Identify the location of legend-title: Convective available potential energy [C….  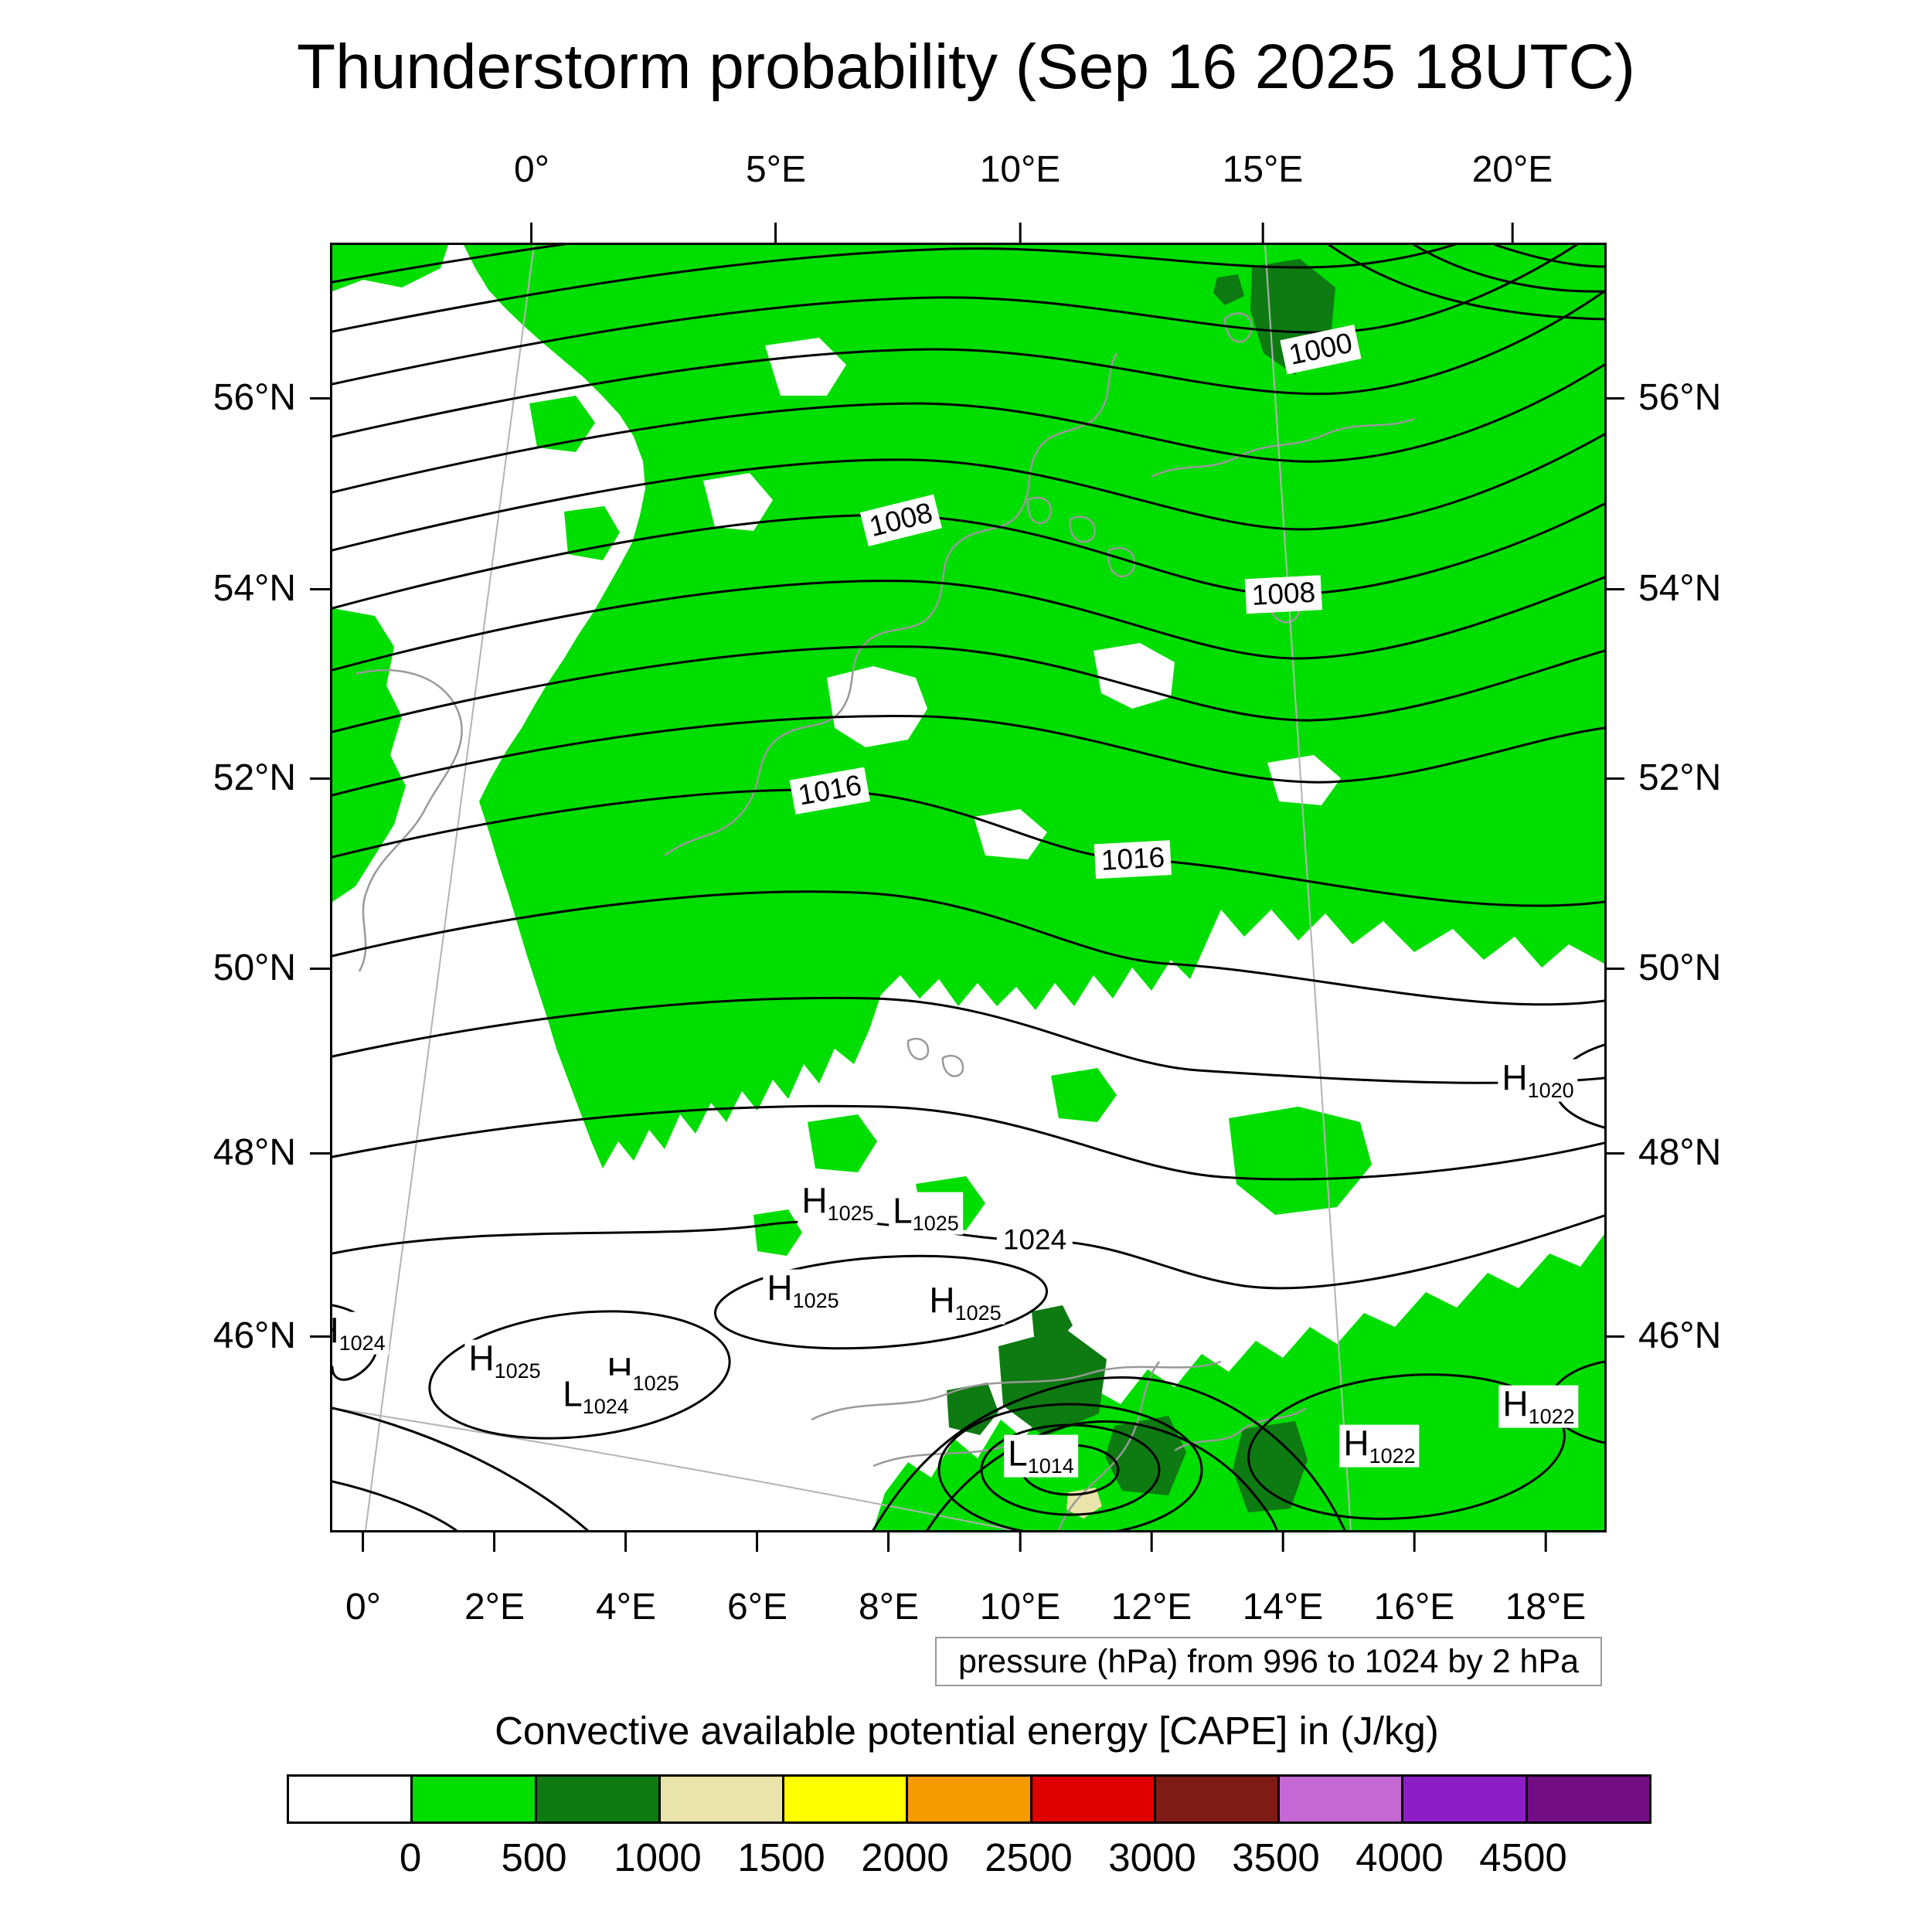
(967, 1731).